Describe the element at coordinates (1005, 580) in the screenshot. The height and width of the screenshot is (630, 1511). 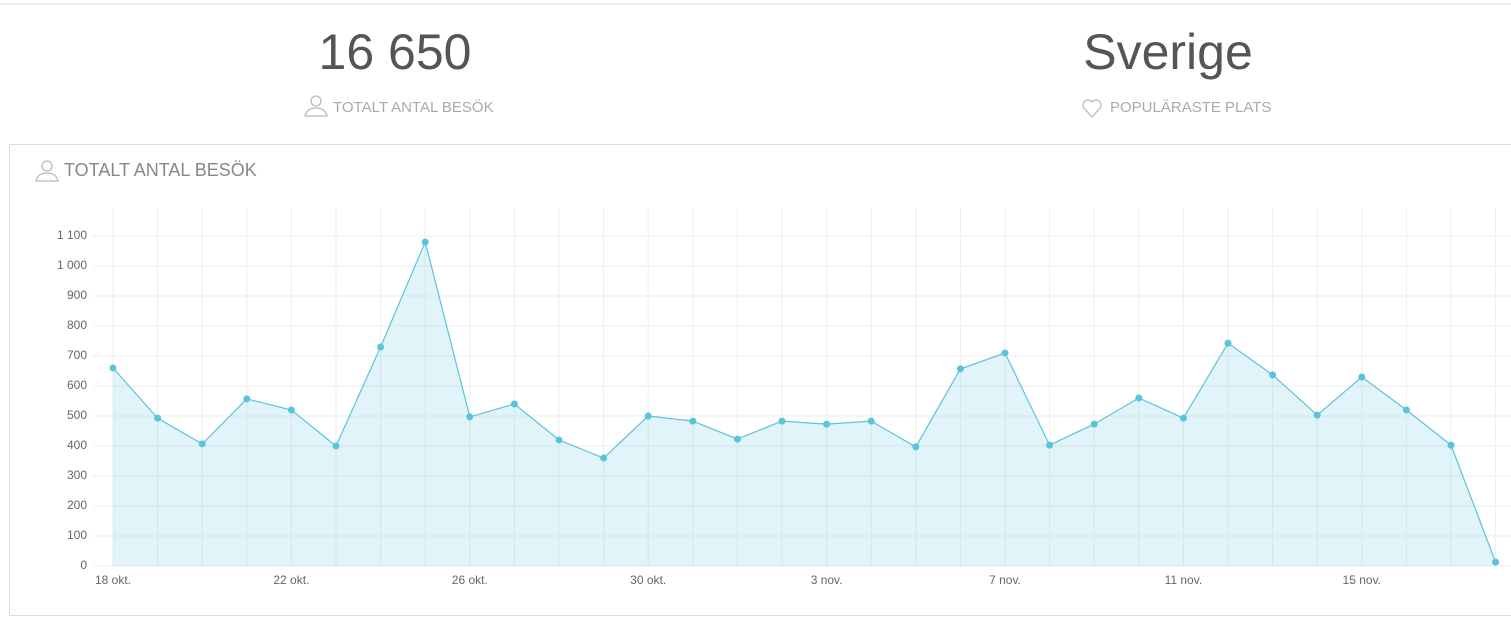
I see `x-tick-label: 7 nov.` at that location.